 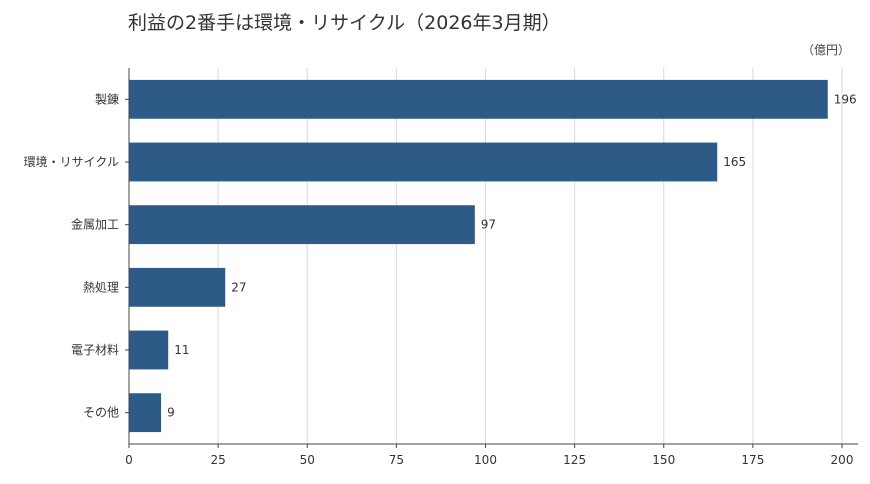 What do you see at coordinates (181, 350) in the screenshot?
I see `value-label: 11` at bounding box center [181, 350].